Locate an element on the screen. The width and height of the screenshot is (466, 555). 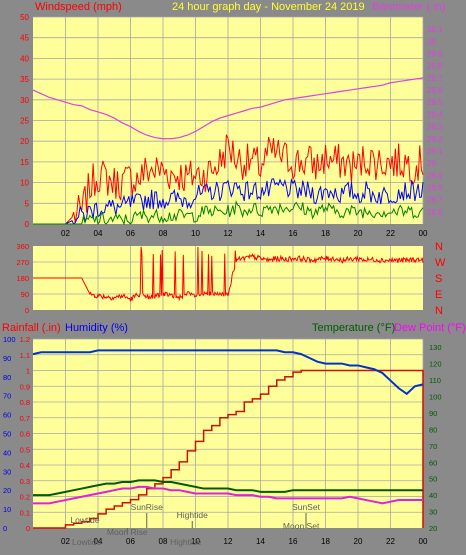
temperature-tick-label: 50 is located at coordinates (433, 479).